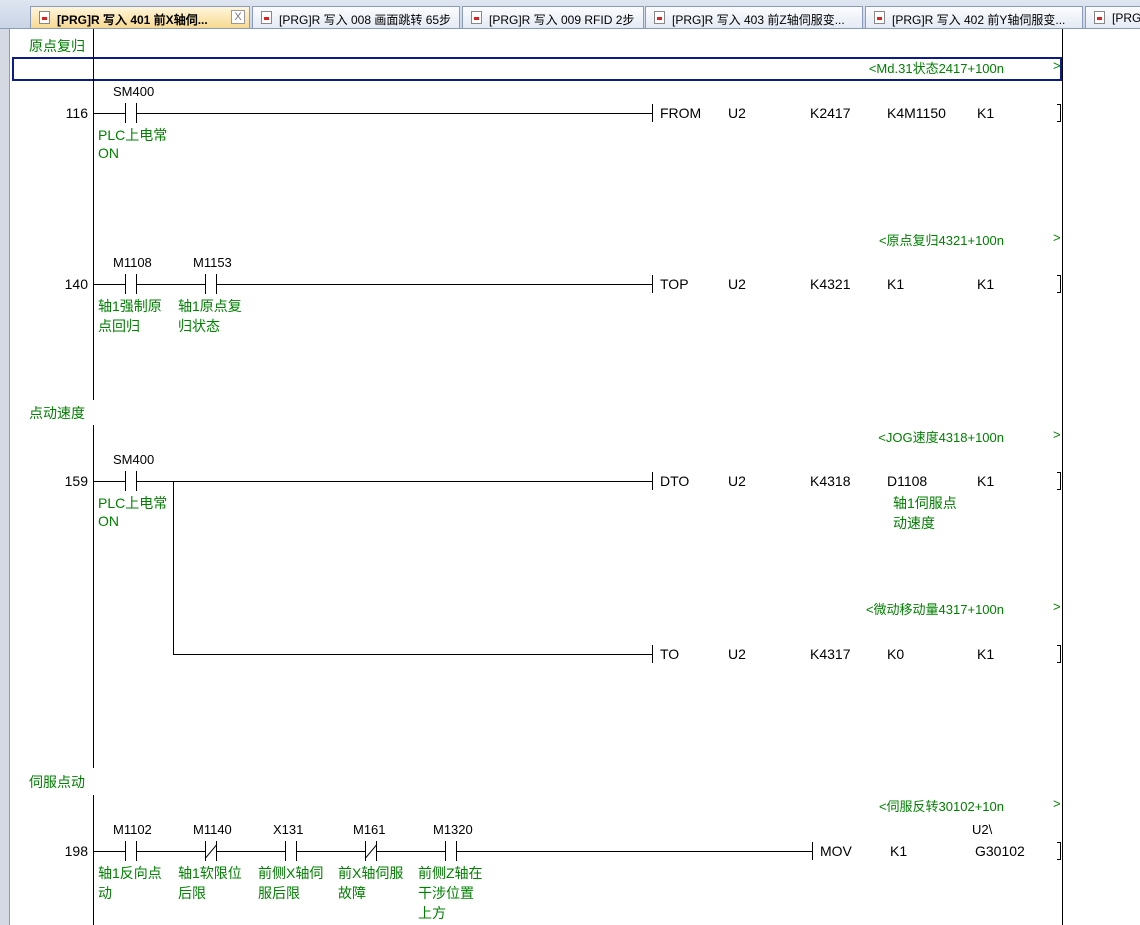  What do you see at coordinates (681, 113) in the screenshot?
I see `instr-operand: FROM` at bounding box center [681, 113].